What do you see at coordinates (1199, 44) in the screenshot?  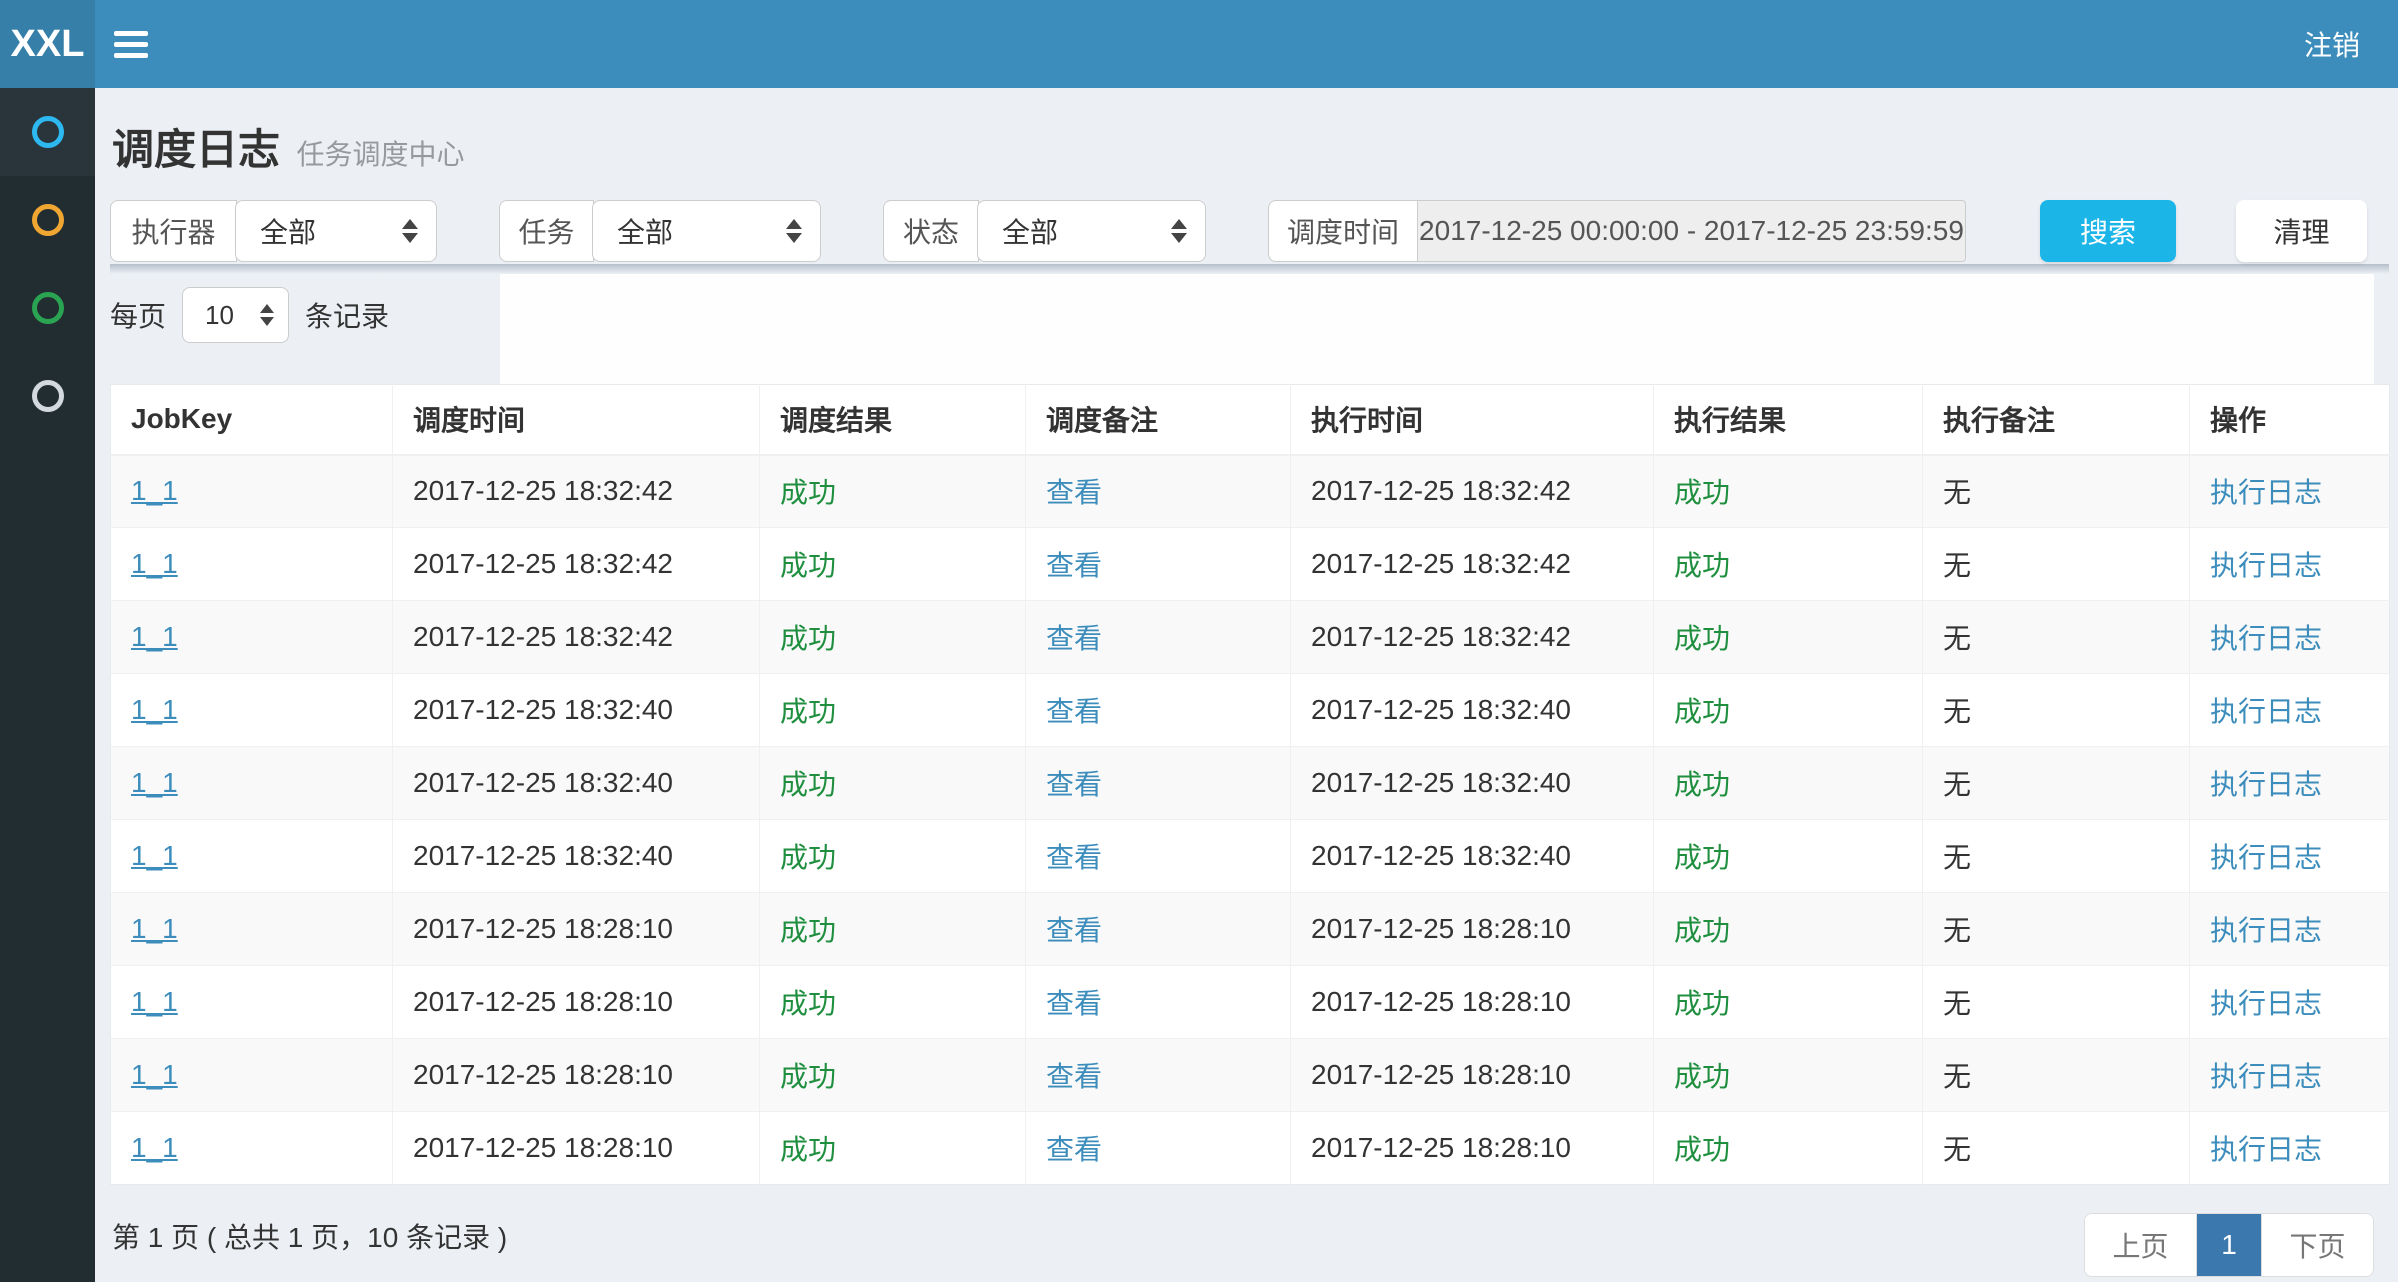 I see `top-navbar: XXL 注销` at bounding box center [1199, 44].